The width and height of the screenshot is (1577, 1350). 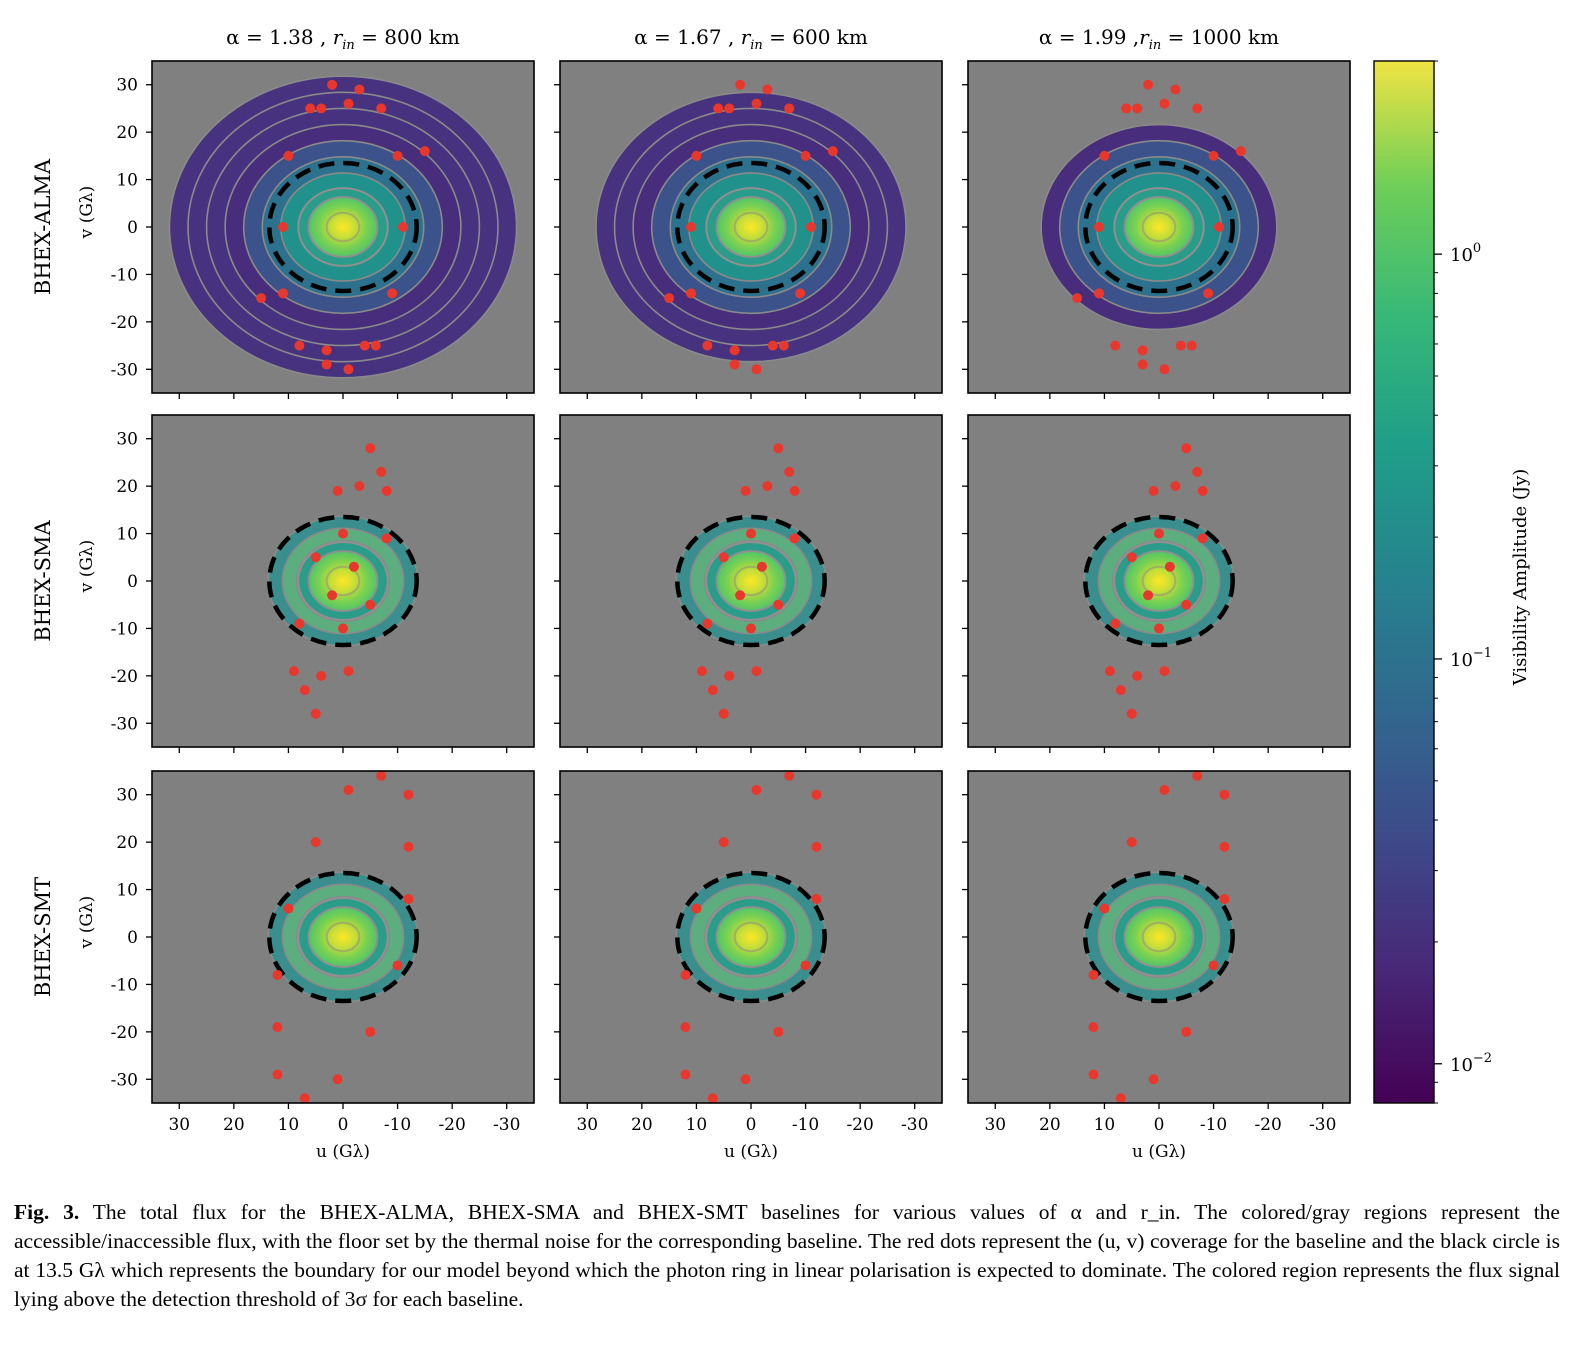 What do you see at coordinates (1159, 39) in the screenshot?
I see `column-title: α = 1.99 ,rin = 1000 km` at bounding box center [1159, 39].